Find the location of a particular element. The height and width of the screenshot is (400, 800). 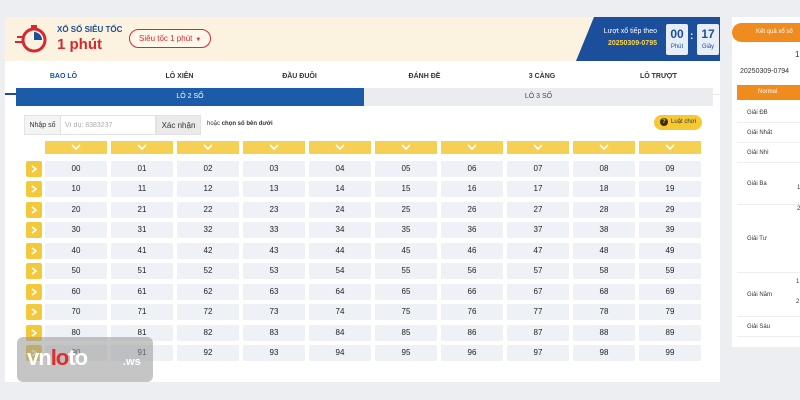

number-cell: 79 is located at coordinates (670, 312).